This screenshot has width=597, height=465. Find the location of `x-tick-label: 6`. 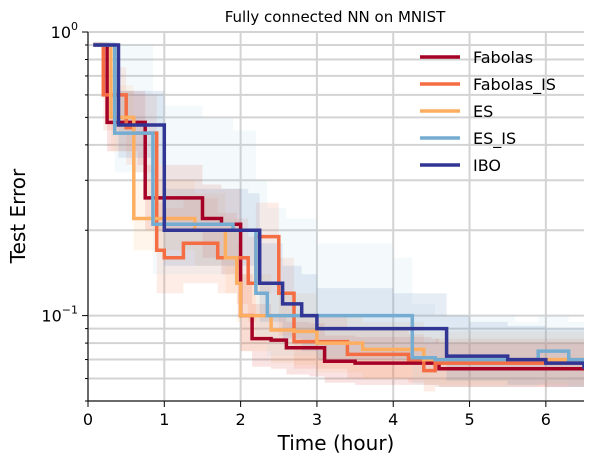

x-tick-label: 6 is located at coordinates (546, 419).